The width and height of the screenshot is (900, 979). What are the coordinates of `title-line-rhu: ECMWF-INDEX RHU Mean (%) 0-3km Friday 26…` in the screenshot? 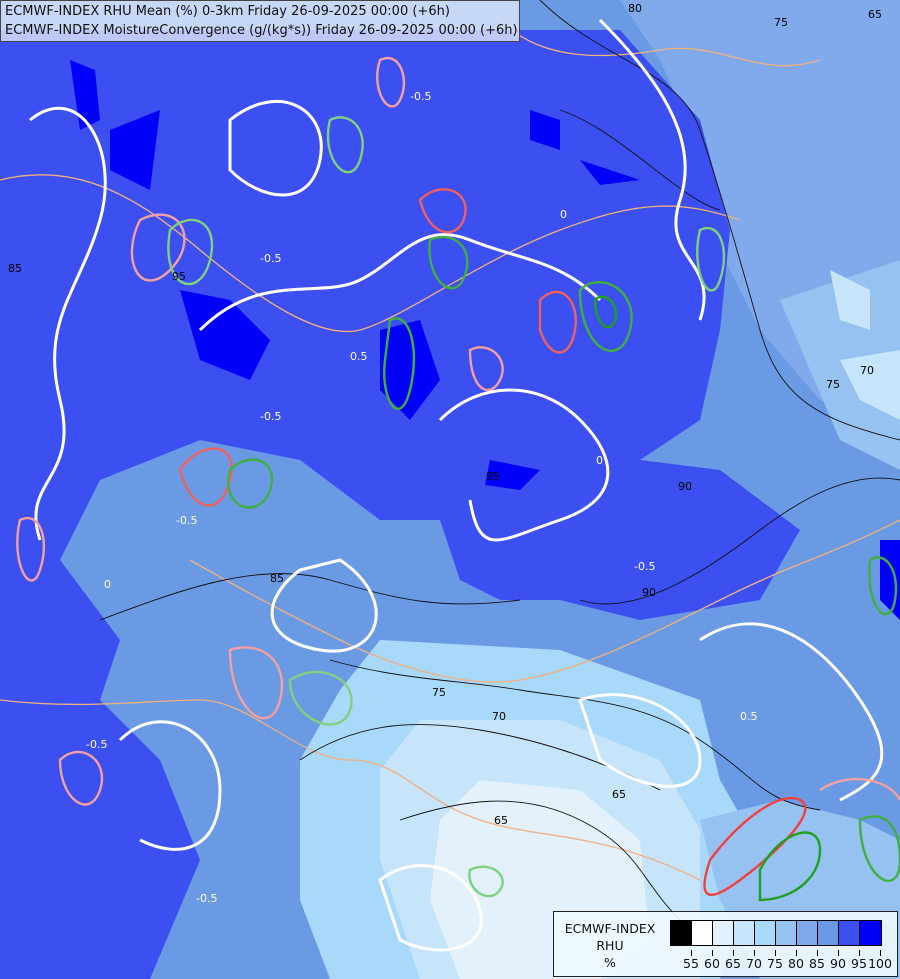 It's located at (227, 11).